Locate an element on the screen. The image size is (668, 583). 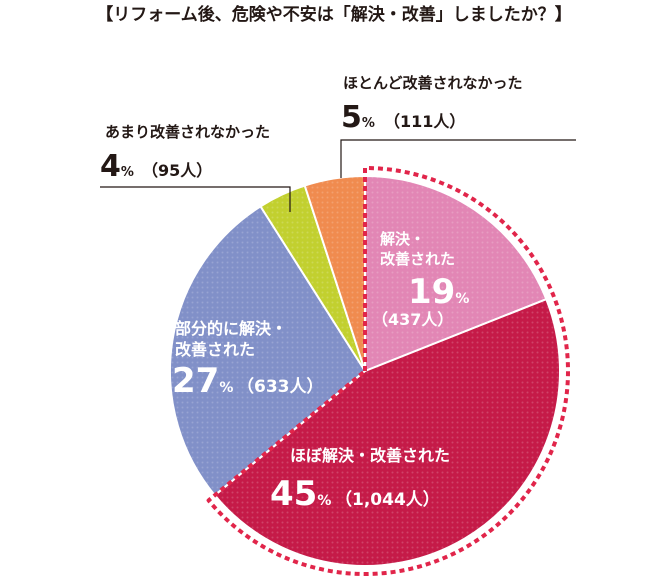
slice-percent-label-0: 19% is located at coordinates (438, 292).